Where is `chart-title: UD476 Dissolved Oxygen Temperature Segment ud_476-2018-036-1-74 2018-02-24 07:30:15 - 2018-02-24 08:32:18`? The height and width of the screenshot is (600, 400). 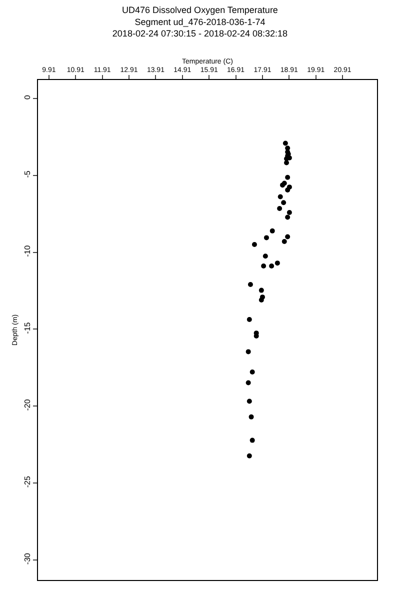
chart-title: UD476 Dissolved Oxygen Temperature Segment ud_476-2018-036-1-74 2018-02-24 07:30:15 - 2018-02-24 08:32:18 is located at coordinates (200, 22).